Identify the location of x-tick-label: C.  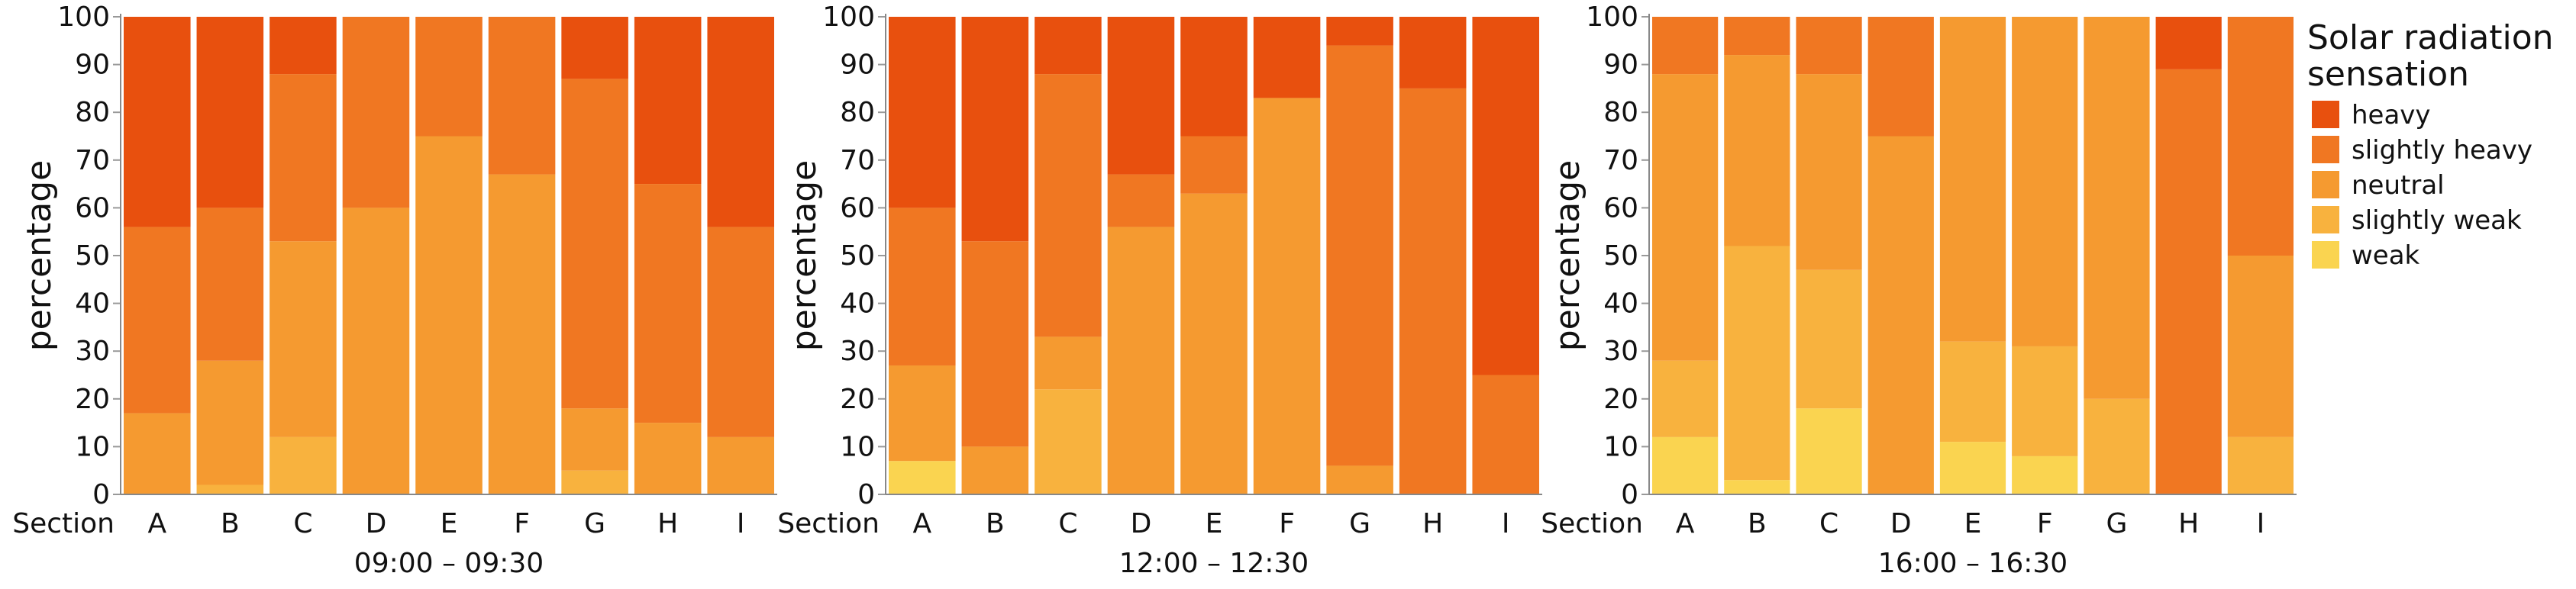
(302, 523).